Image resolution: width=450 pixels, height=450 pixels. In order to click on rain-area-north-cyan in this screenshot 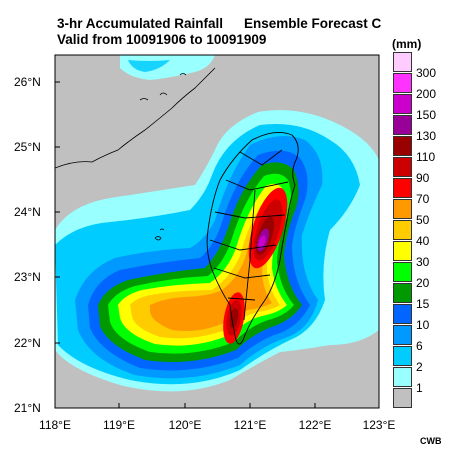, I will do `click(149, 66)`.